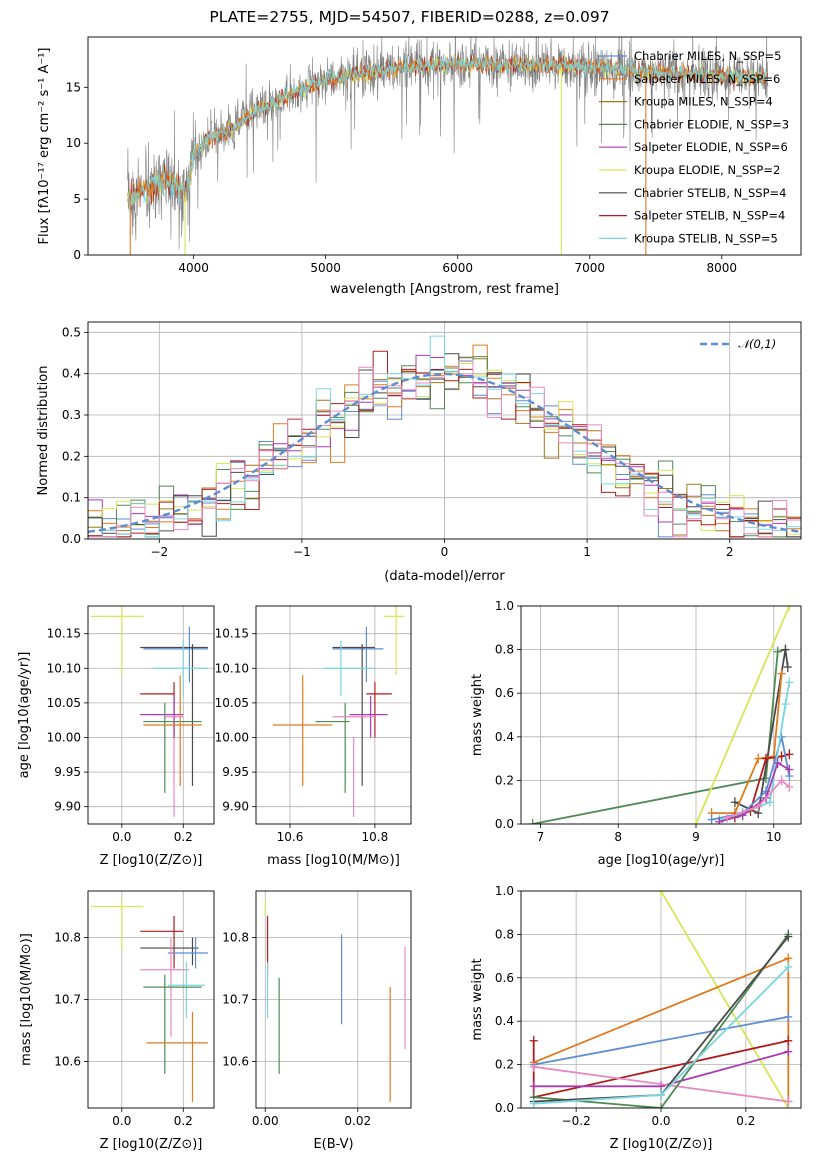 Image resolution: width=819 pixels, height=1170 pixels. Describe the element at coordinates (302, 552) in the screenshot. I see `x-tick-label: −1` at that location.